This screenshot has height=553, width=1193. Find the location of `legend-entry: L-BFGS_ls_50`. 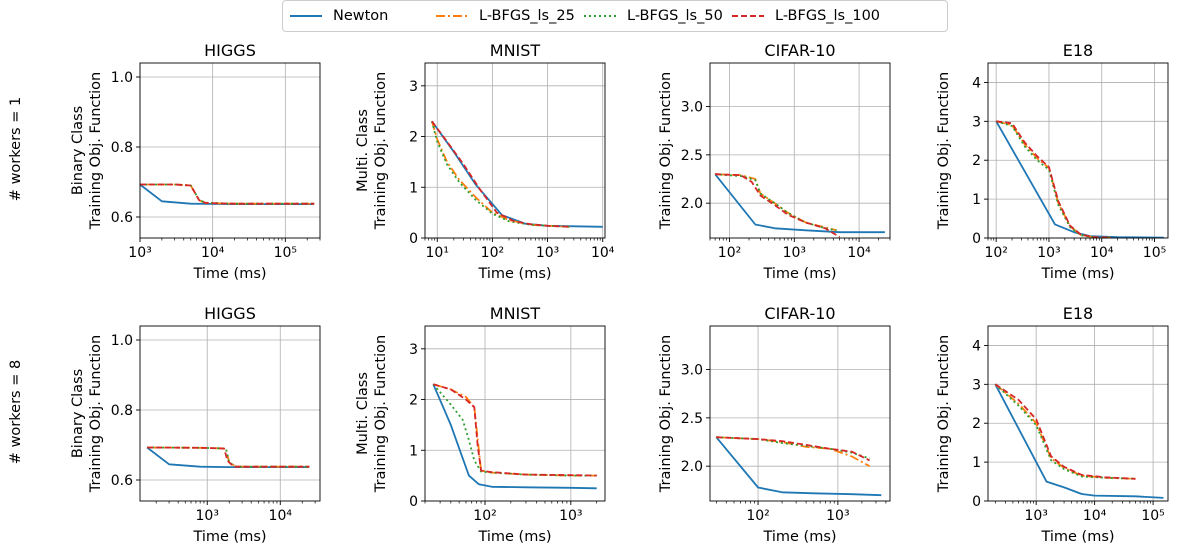

legend-entry: L-BFGS_ls_50 is located at coordinates (653, 16).